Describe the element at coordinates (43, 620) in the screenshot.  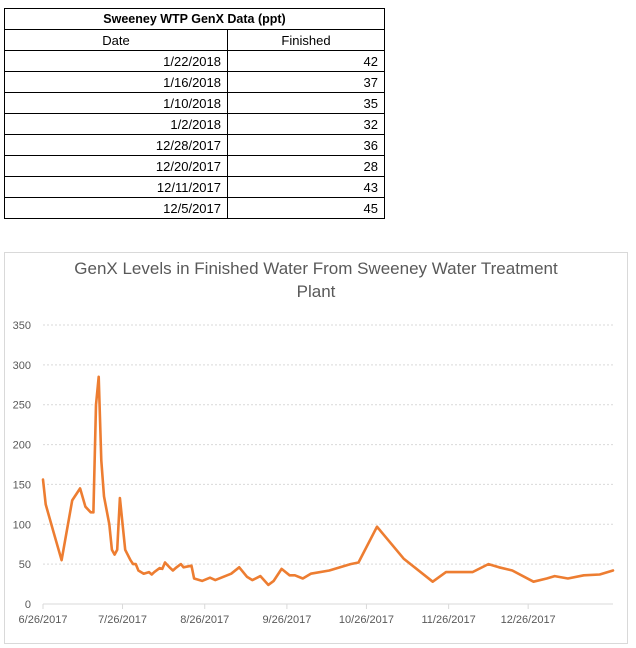
I see `x-tick-label: 6/26/2017` at that location.